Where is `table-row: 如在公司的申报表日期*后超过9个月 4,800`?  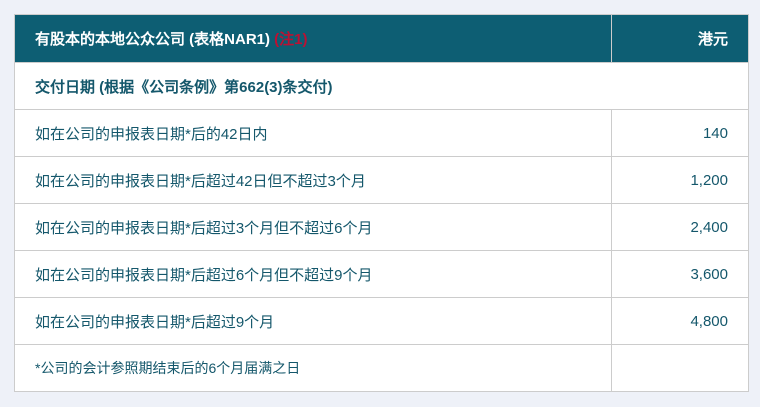 table-row: 如在公司的申报表日期*后超过9个月 4,800 is located at coordinates (381, 321).